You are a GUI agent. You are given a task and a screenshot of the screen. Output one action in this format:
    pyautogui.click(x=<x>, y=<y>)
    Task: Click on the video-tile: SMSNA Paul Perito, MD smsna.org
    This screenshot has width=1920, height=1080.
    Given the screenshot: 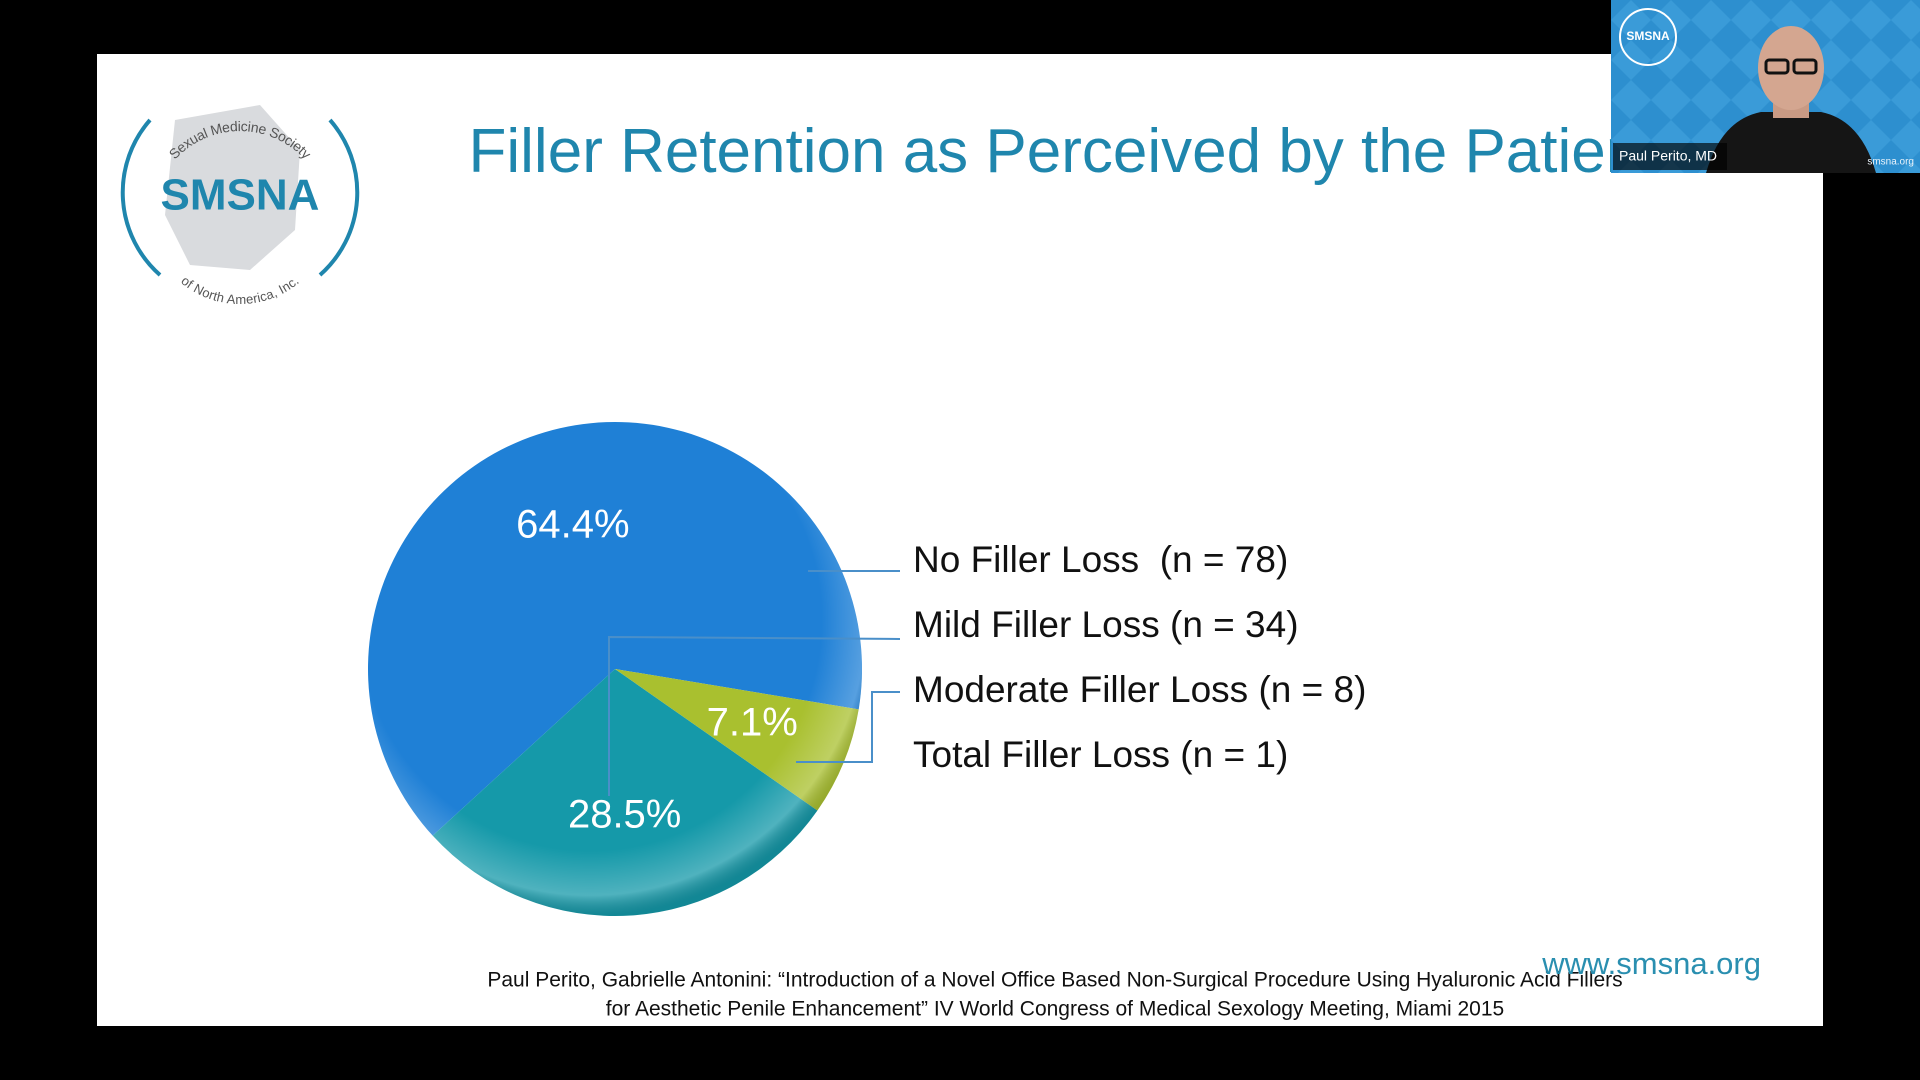 What is the action you would take?
    pyautogui.click(x=1765, y=86)
    